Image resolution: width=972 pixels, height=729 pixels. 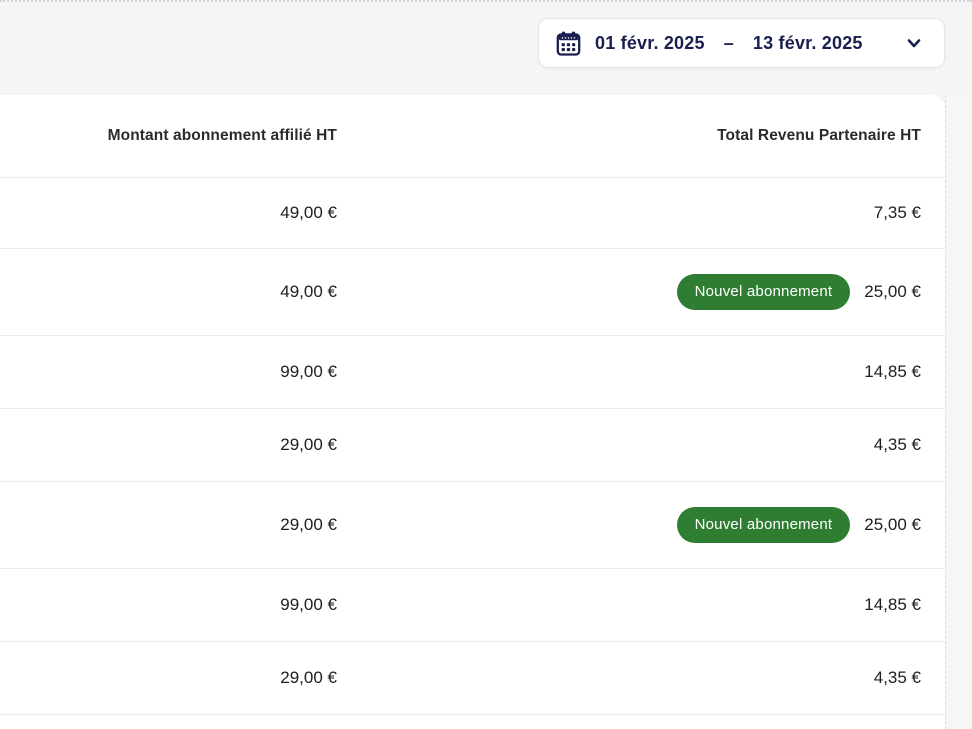 What do you see at coordinates (958, 412) in the screenshot?
I see `right-gutter` at bounding box center [958, 412].